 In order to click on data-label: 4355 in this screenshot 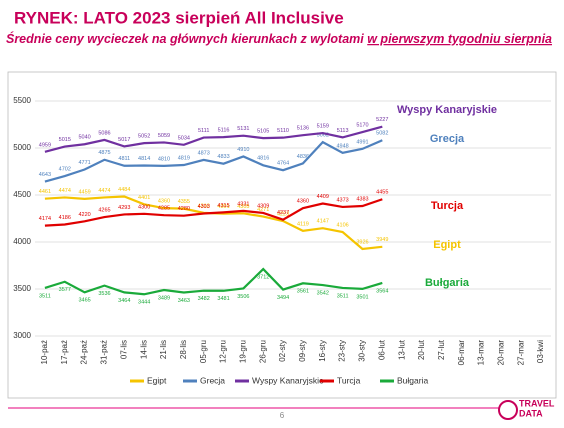, I will do `click(184, 202)`.